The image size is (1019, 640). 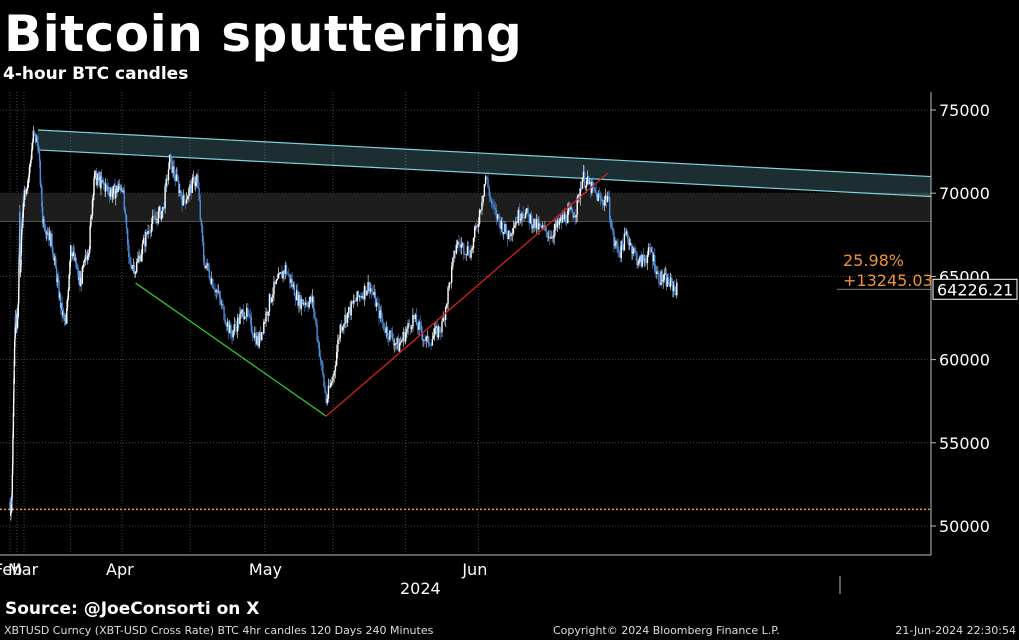 What do you see at coordinates (11, 569) in the screenshot?
I see `x-tick-label: Feb` at bounding box center [11, 569].